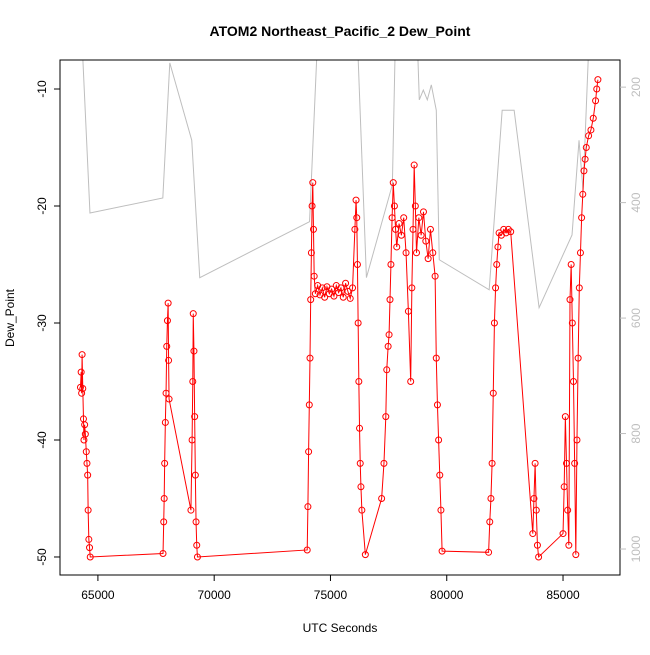 The width and height of the screenshot is (650, 655). What do you see at coordinates (10, 317) in the screenshot?
I see `y-axis-label: Dew_Point` at bounding box center [10, 317].